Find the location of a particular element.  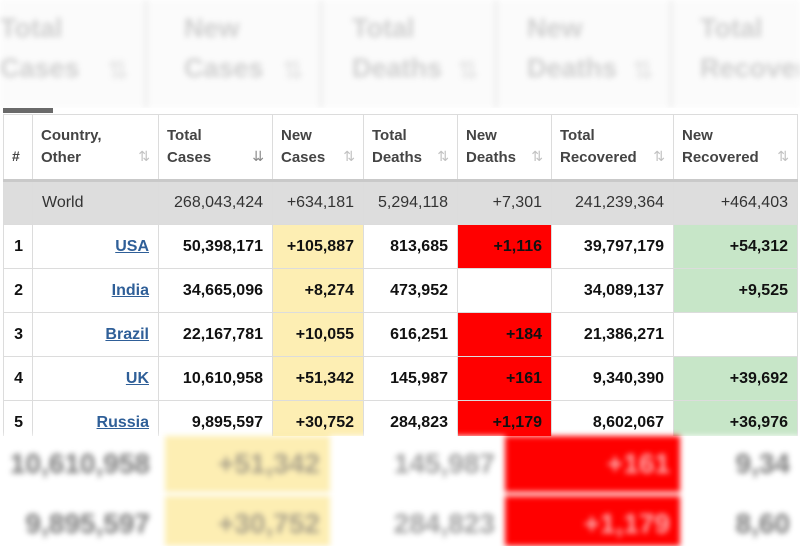

bg-header-label: Total Recovered is located at coordinates (750, 48).